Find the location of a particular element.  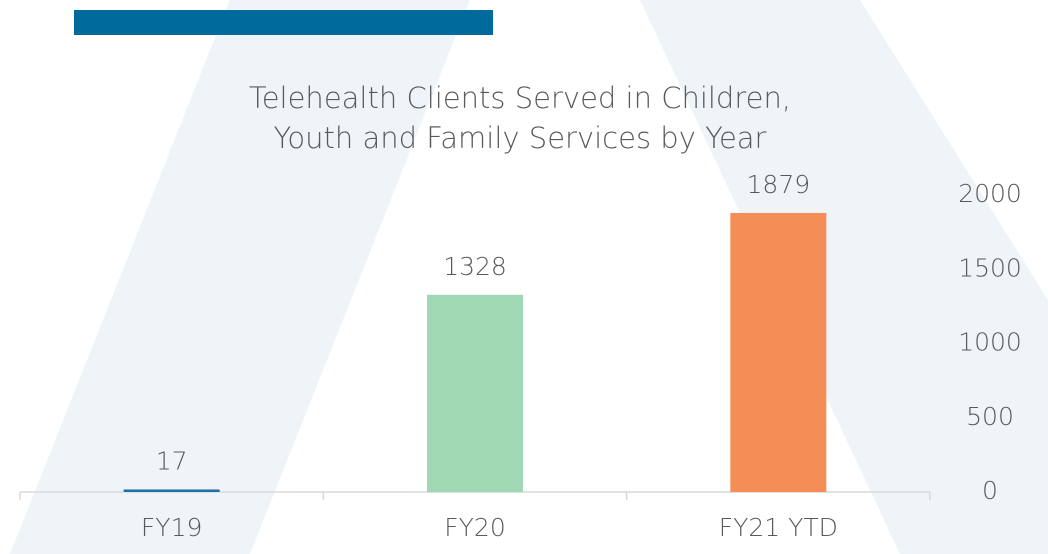

y-tick-label: 500 is located at coordinates (990, 416).